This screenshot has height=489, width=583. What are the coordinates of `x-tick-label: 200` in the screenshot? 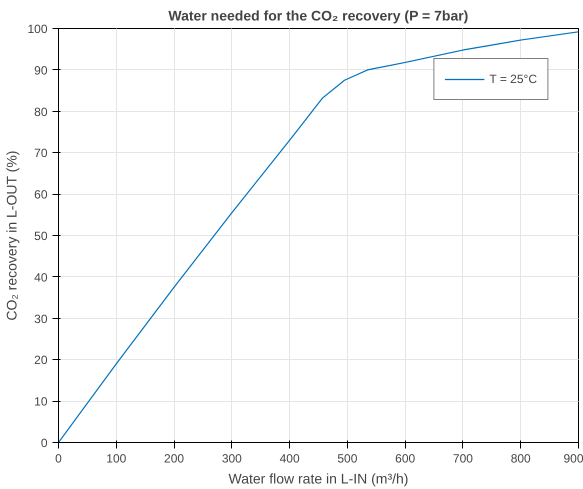 It's located at (174, 459).